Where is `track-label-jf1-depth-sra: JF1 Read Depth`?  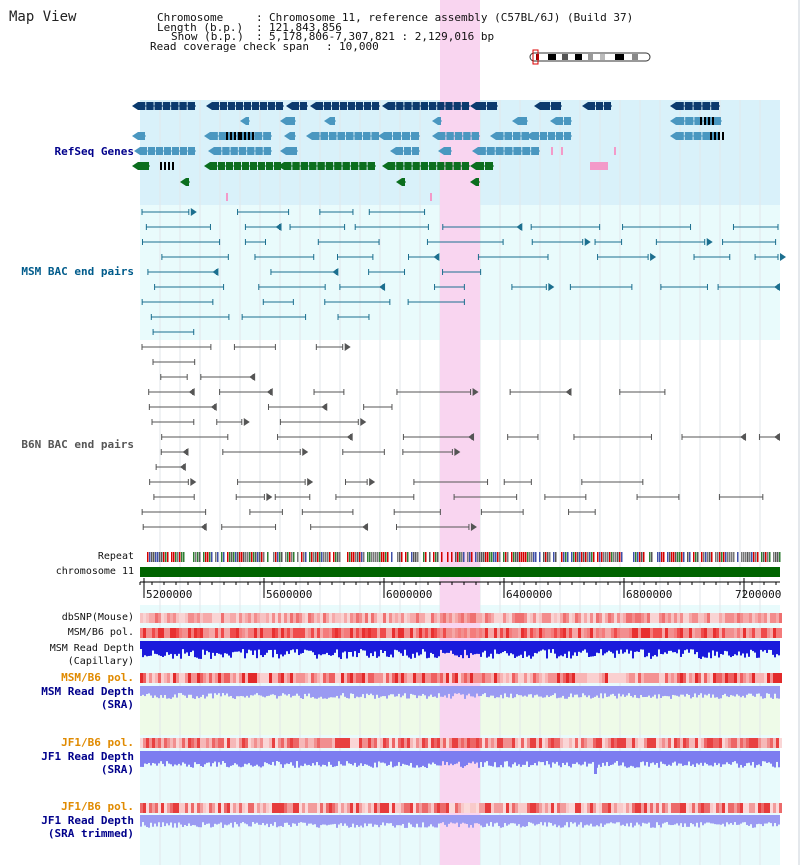
track-label-jf1-depth-sra: JF1 Read Depth is located at coordinates (87, 756).